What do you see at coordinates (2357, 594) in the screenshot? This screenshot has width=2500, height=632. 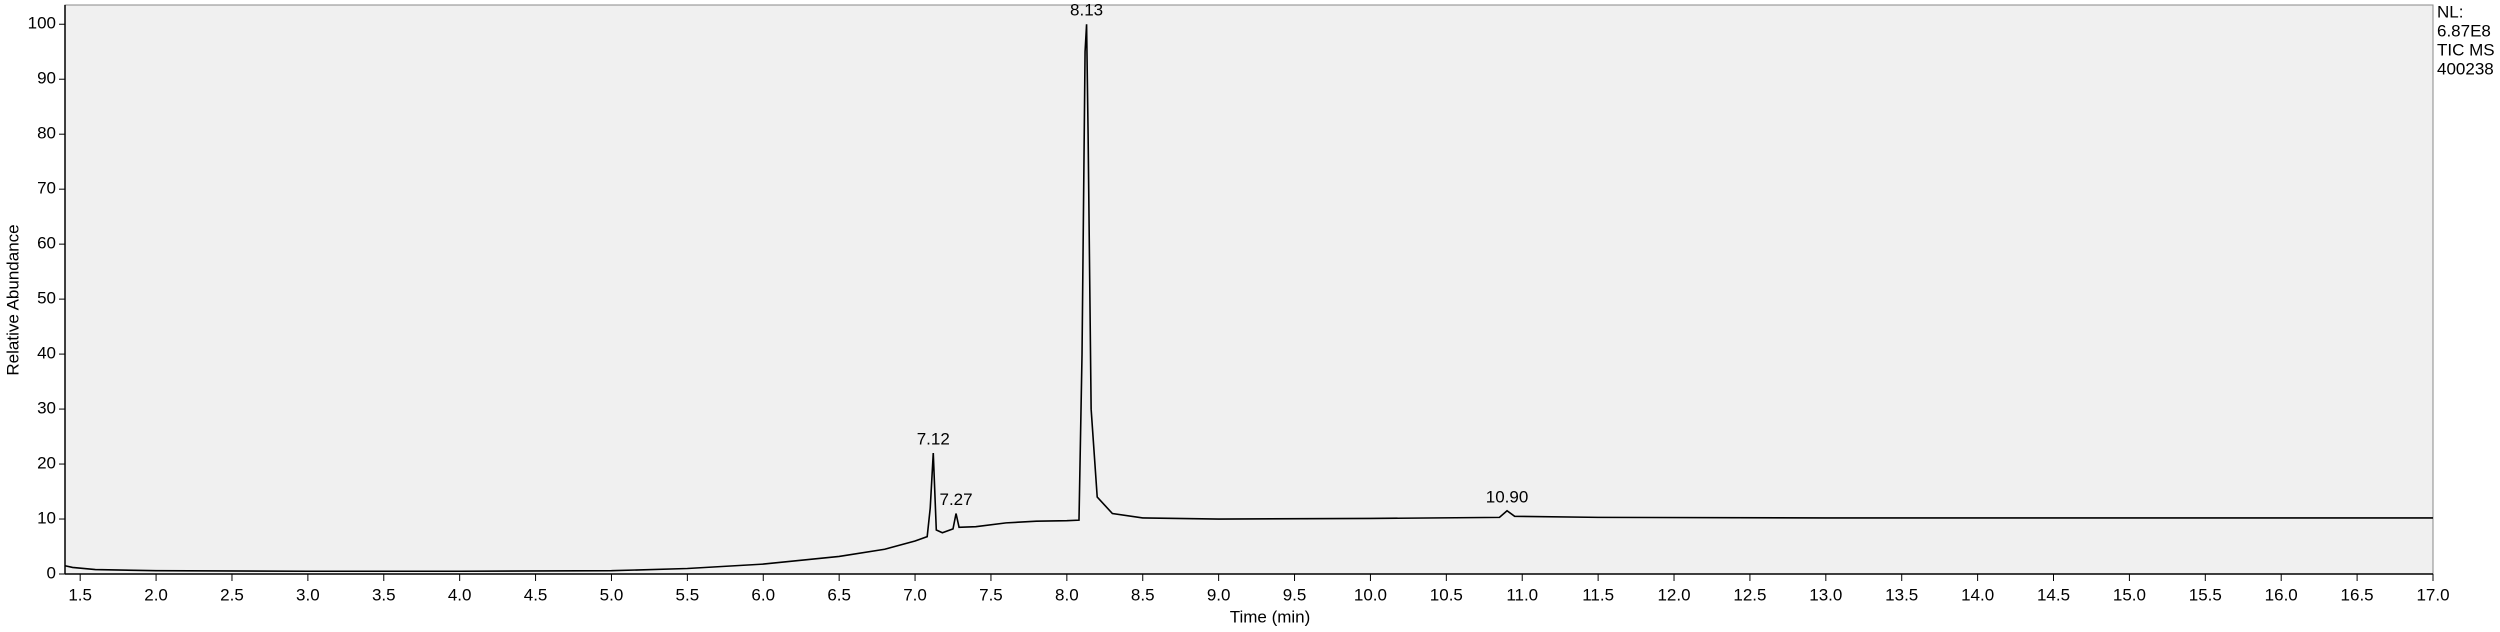 I see `x-tick-label: 16.5` at bounding box center [2357, 594].